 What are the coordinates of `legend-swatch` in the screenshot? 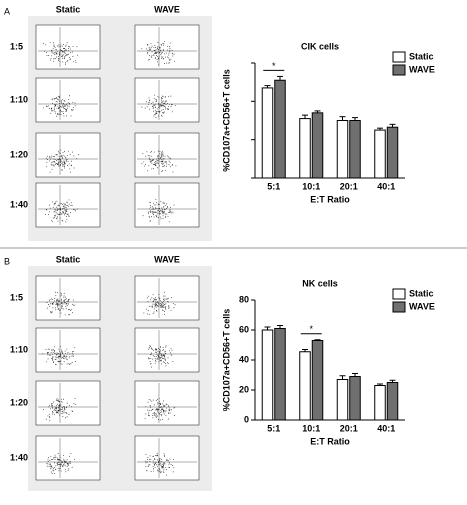 It's located at (399, 294).